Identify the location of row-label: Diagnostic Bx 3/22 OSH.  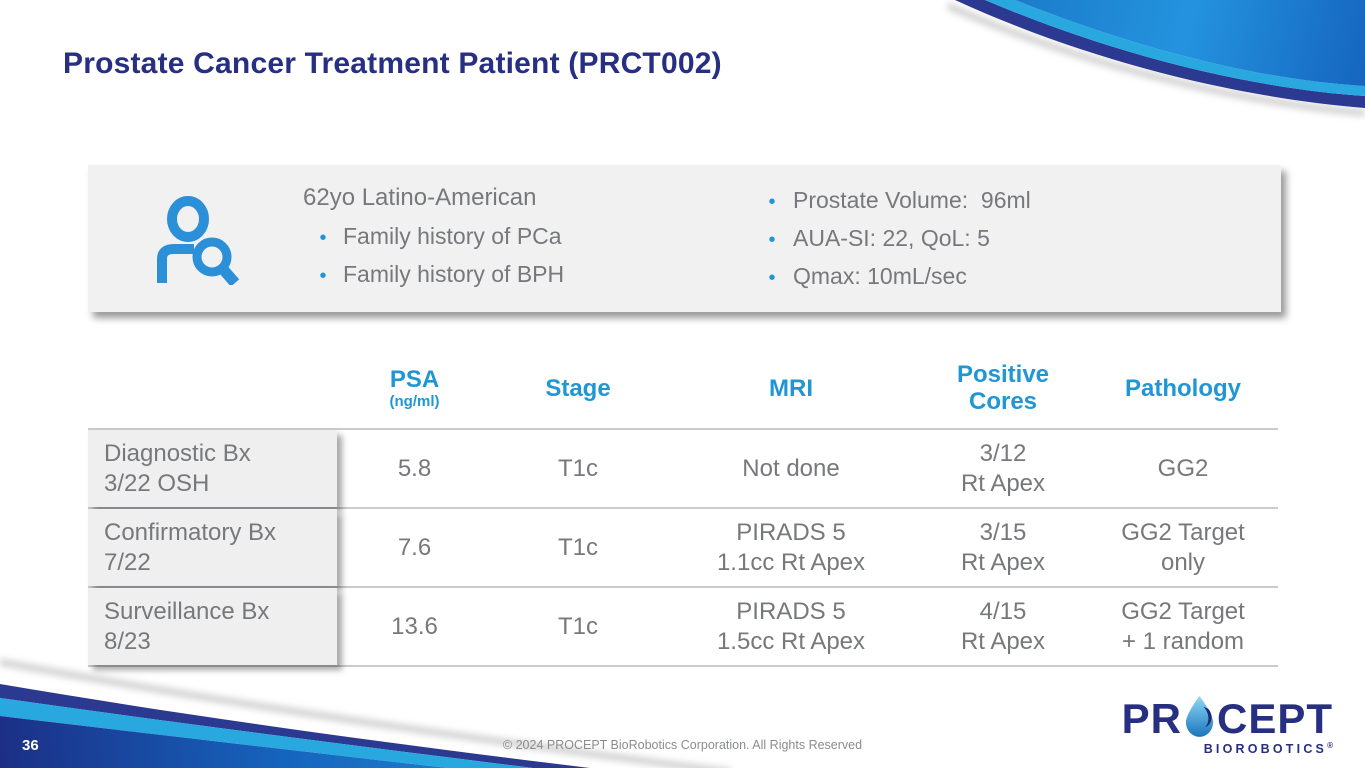
(212, 468).